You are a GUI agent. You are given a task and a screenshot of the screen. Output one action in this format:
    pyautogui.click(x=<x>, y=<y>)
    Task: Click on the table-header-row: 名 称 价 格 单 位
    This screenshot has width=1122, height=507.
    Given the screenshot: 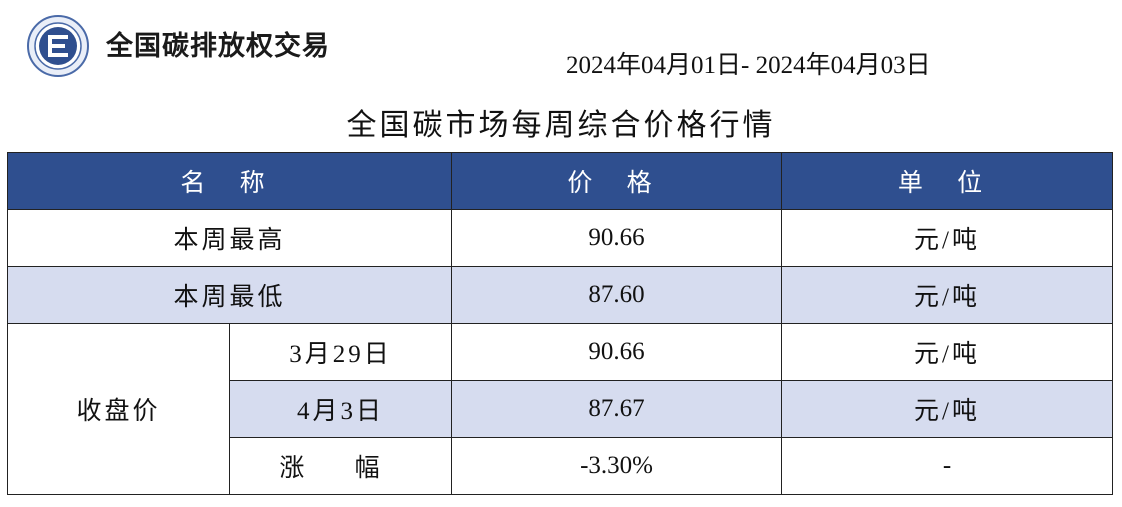 What is the action you would take?
    pyautogui.click(x=560, y=181)
    